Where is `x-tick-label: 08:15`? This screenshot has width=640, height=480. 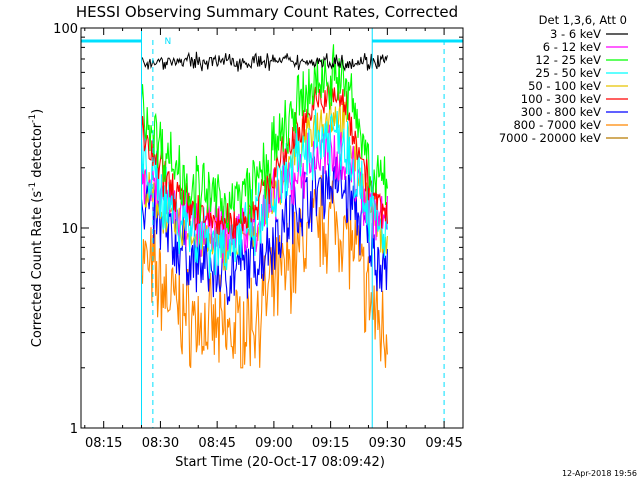
x-tick-label: 08:15 is located at coordinates (103, 443).